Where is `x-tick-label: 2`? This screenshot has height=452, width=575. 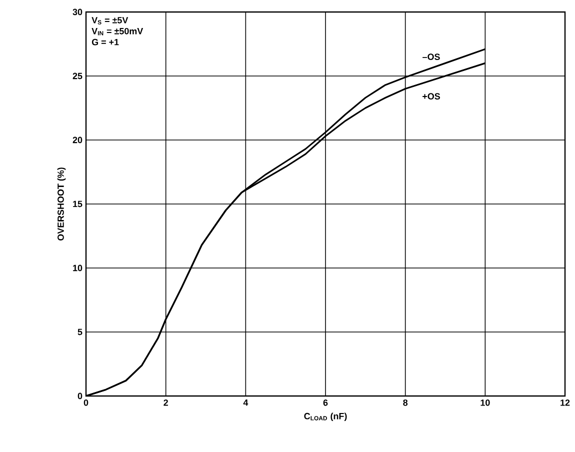
x-tick-label: 2 is located at coordinates (166, 403).